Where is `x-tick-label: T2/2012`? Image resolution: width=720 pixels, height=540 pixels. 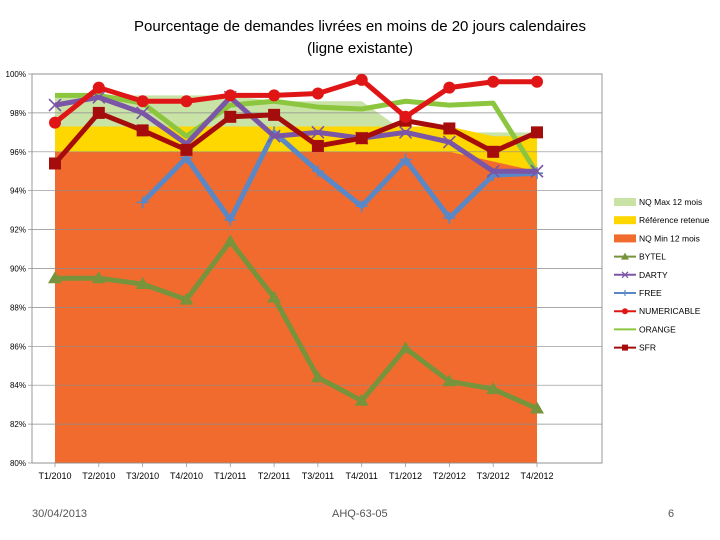
x-tick-label: T2/2012 is located at coordinates (449, 476).